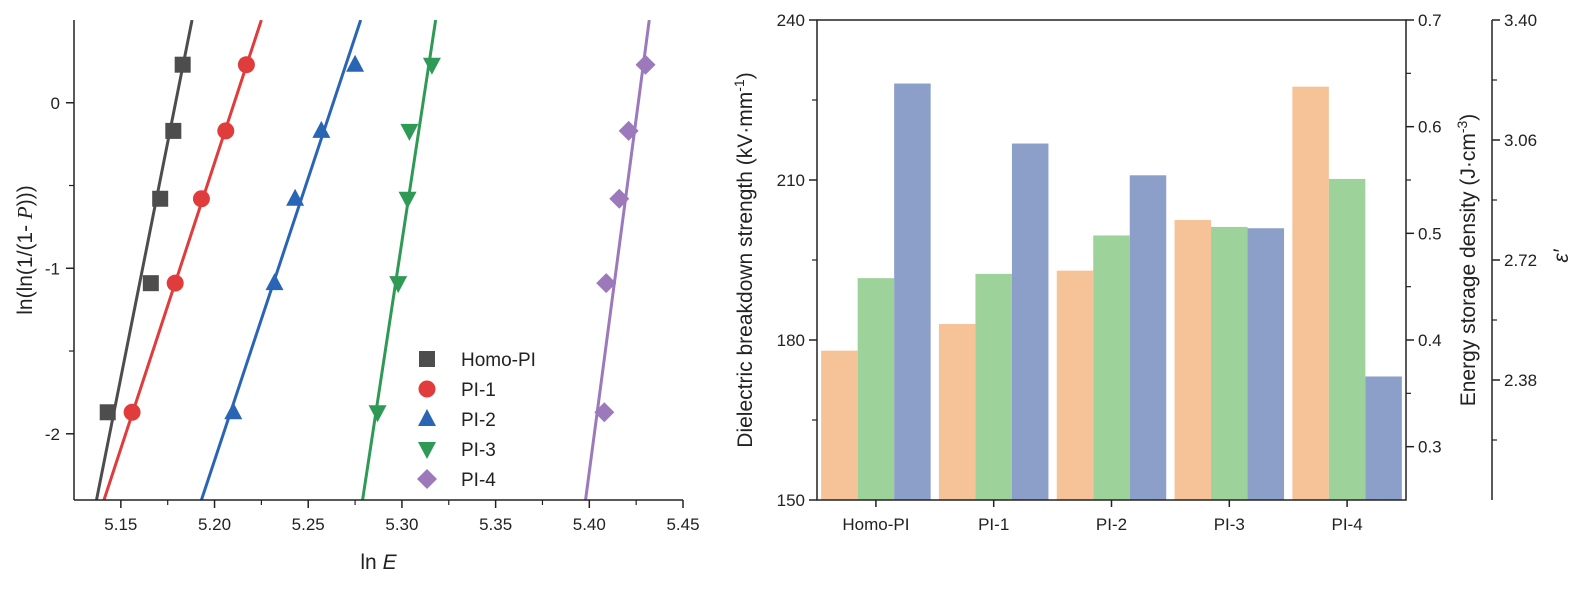 Image resolution: width=1594 pixels, height=594 pixels. What do you see at coordinates (401, 524) in the screenshot?
I see `x-tick-label: 5.30` at bounding box center [401, 524].